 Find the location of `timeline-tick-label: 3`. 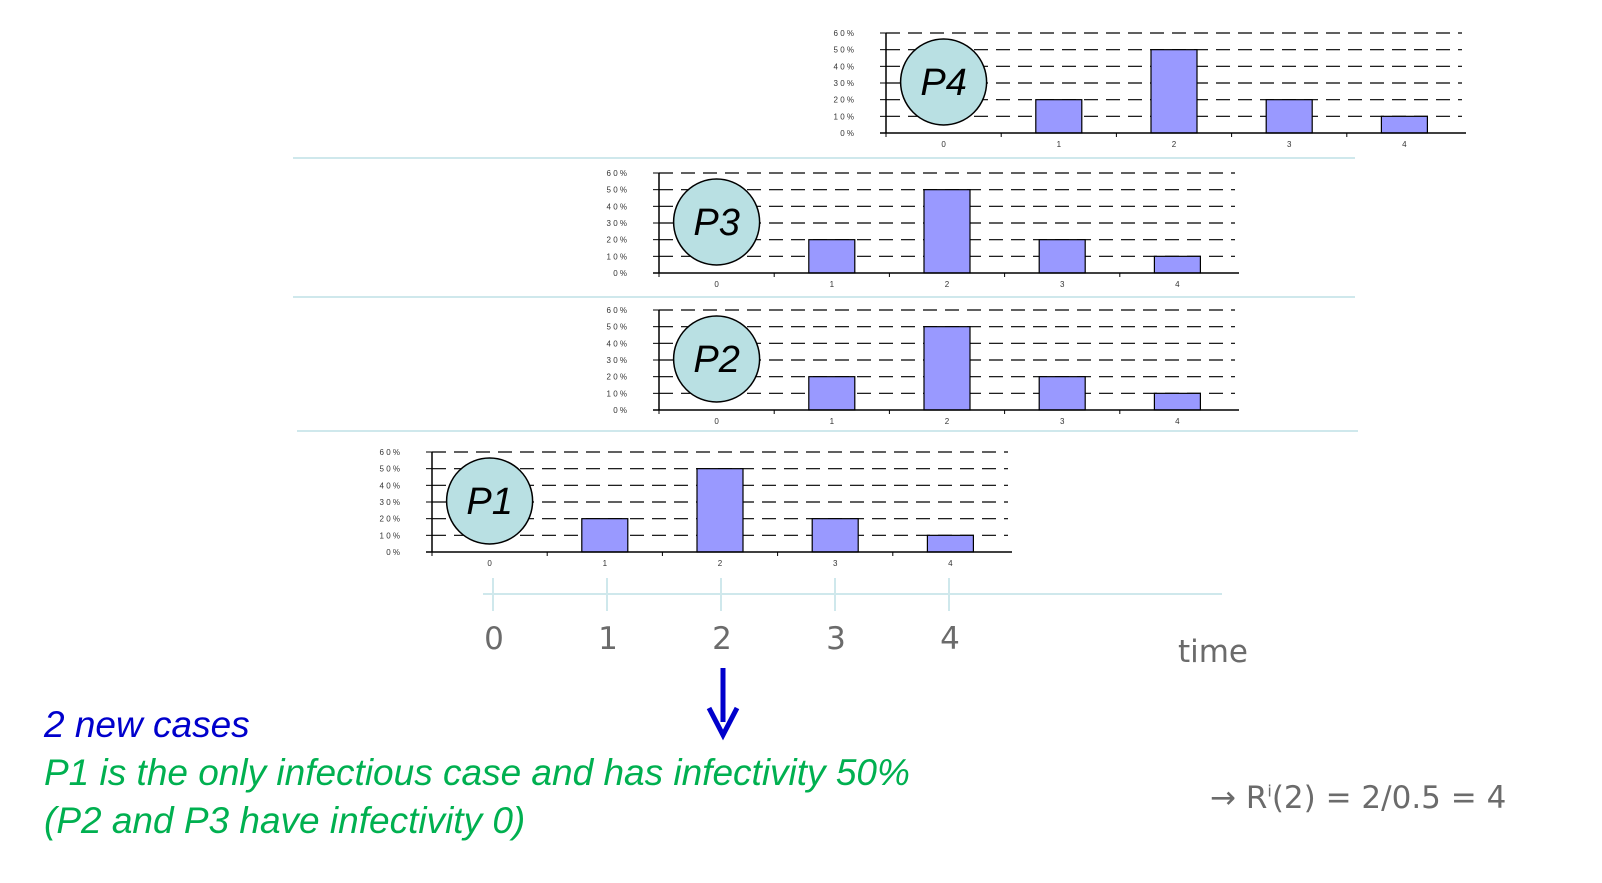

timeline-tick-label: 3 is located at coordinates (836, 639).